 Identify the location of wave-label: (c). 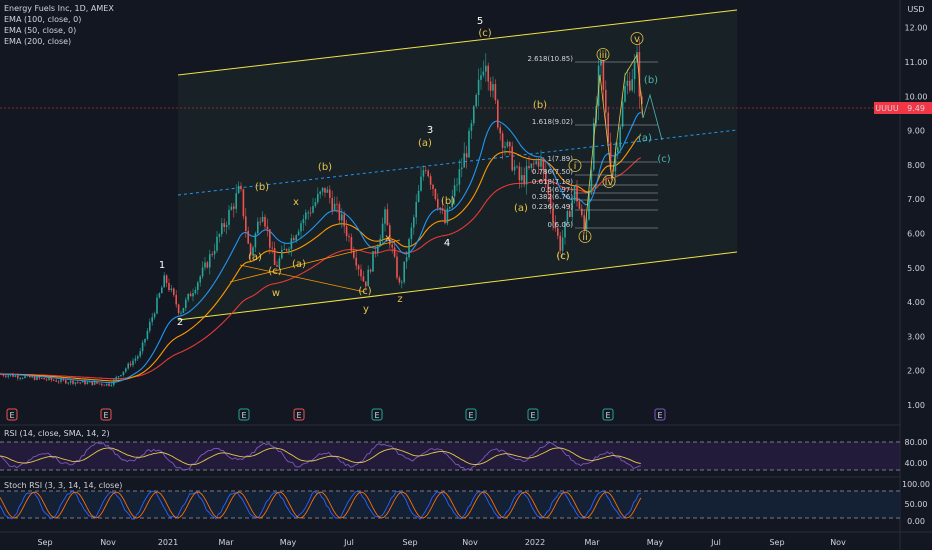
(663, 159).